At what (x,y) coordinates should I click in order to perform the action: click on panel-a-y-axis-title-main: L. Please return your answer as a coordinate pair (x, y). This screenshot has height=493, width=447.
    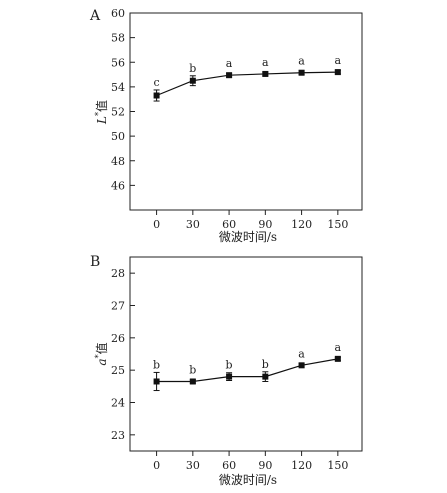
    Looking at the image, I should click on (102, 120).